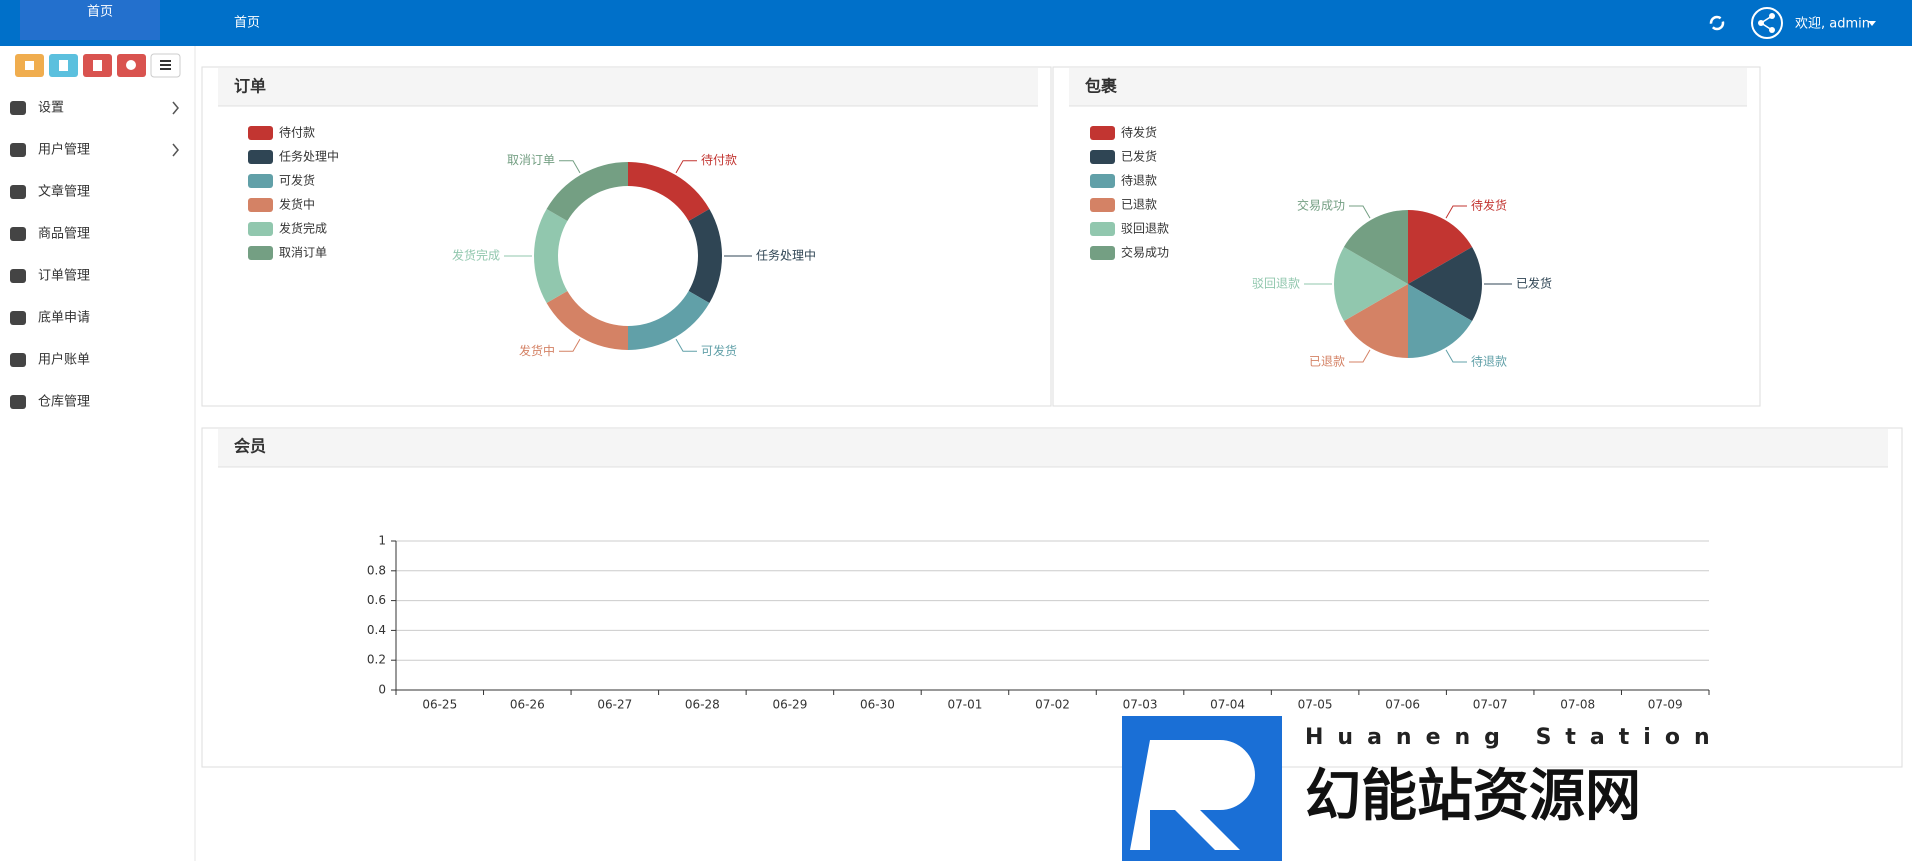  What do you see at coordinates (1489, 205) in the screenshot?
I see `slice-label: 待发货` at bounding box center [1489, 205].